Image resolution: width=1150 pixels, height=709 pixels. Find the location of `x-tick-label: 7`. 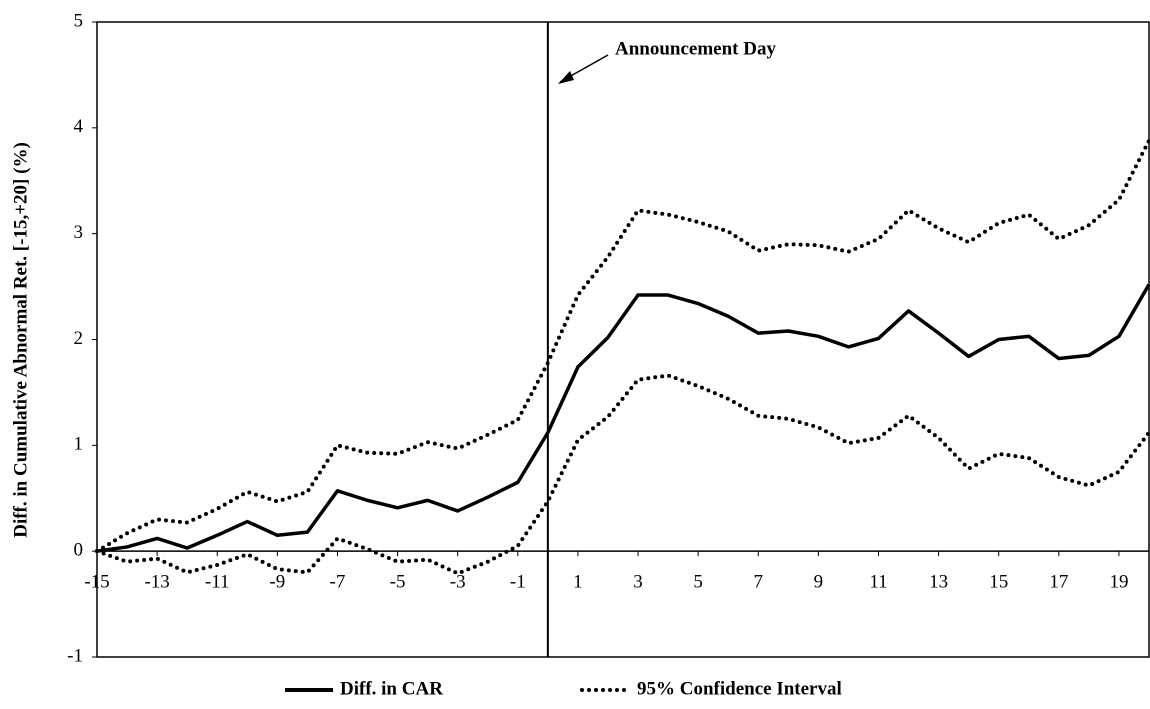

x-tick-label: 7 is located at coordinates (759, 582).